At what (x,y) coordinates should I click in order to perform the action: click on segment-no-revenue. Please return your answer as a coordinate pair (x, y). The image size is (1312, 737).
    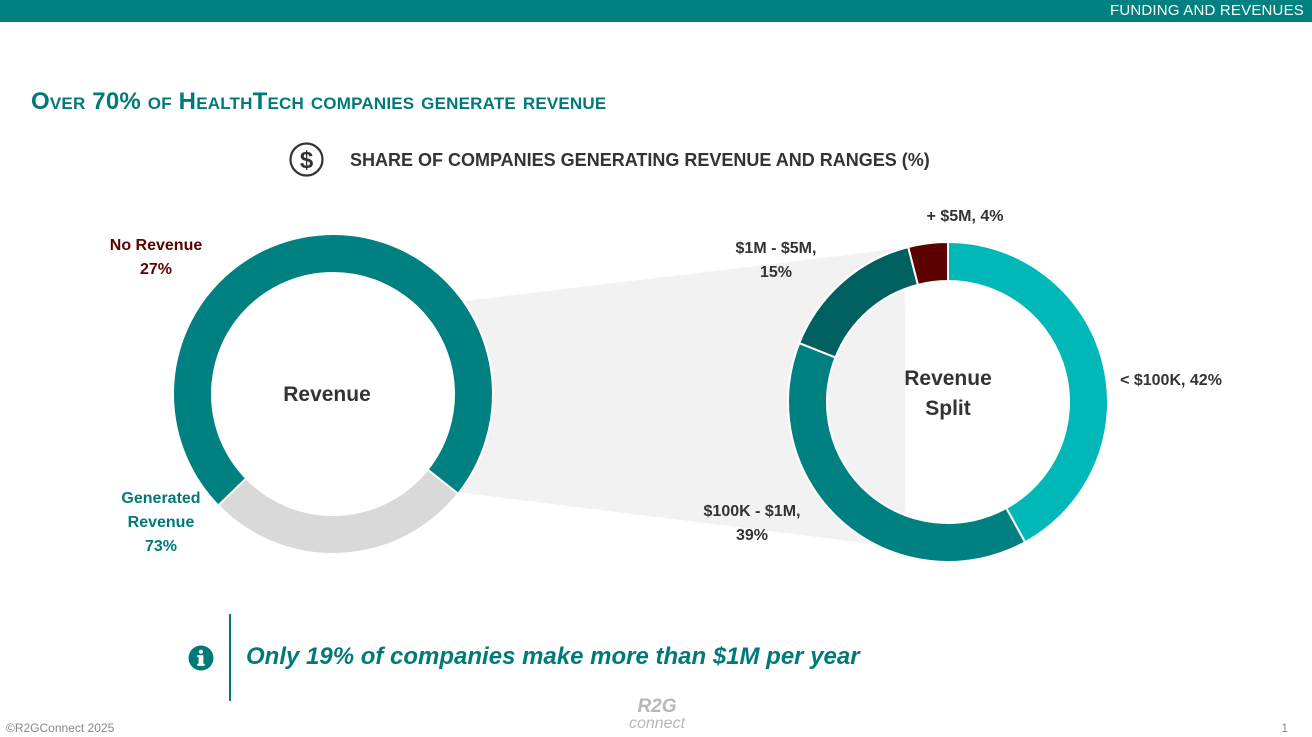
    Looking at the image, I should click on (338, 511).